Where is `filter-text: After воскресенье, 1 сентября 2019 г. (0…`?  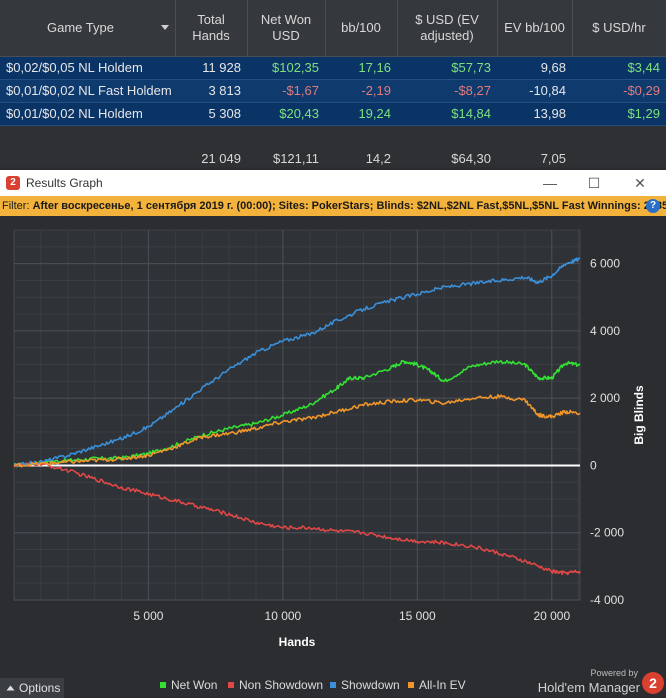
filter-text: After воскресенье, 1 сентября 2019 г. (0… is located at coordinates (349, 206).